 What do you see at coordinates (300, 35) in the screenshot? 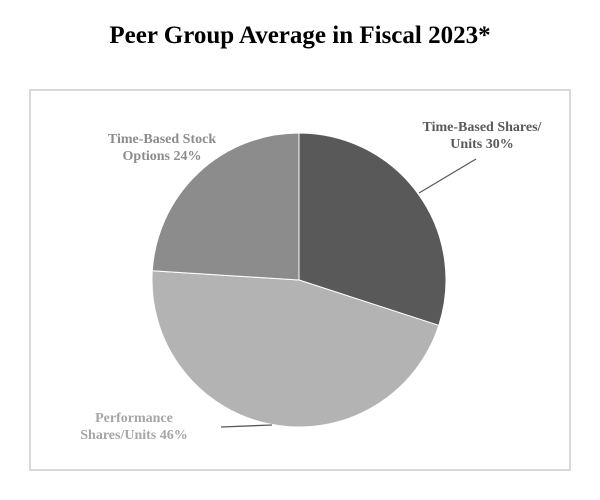
I see `chart-title: Peer Group Average in Fiscal 2023*` at bounding box center [300, 35].